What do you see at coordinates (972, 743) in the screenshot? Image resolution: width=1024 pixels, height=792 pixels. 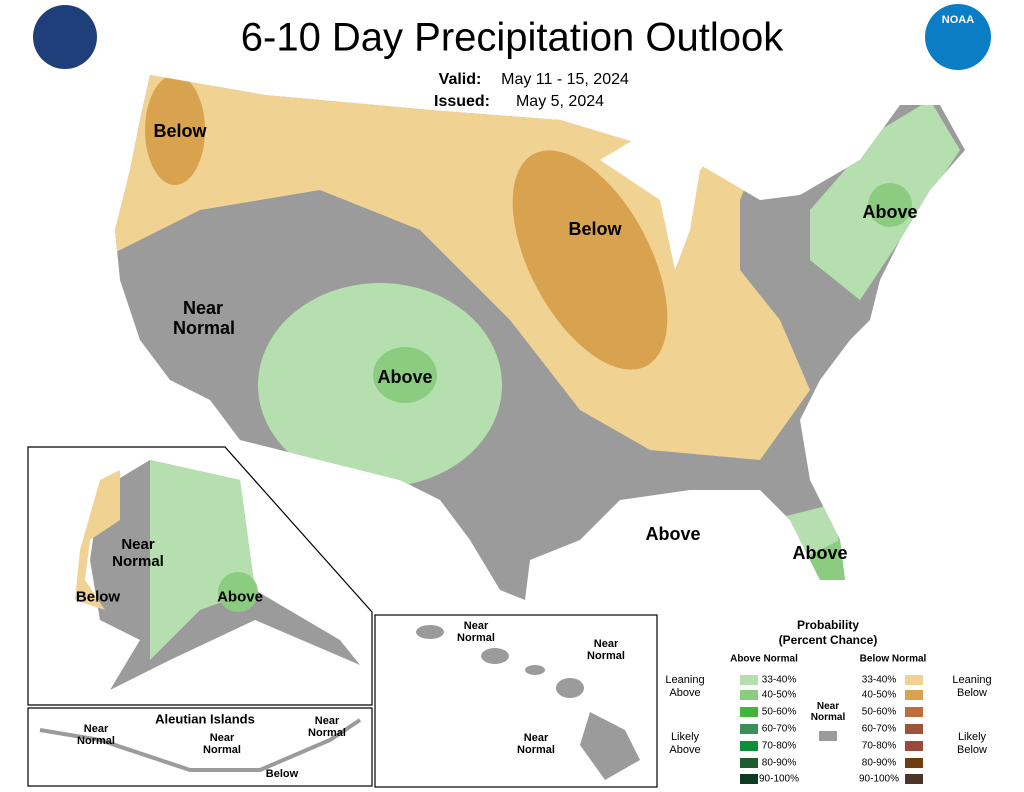 I see `legend-group: Likely Below` at bounding box center [972, 743].